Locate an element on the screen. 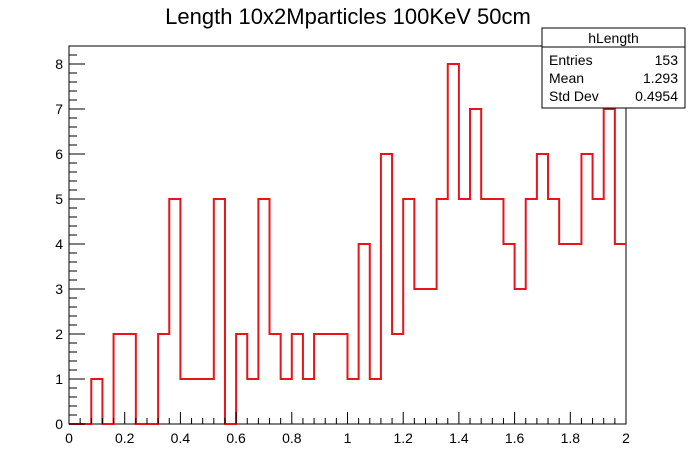 Image resolution: width=696 pixels, height=472 pixels. y-tick-label: 0 is located at coordinates (59, 424).